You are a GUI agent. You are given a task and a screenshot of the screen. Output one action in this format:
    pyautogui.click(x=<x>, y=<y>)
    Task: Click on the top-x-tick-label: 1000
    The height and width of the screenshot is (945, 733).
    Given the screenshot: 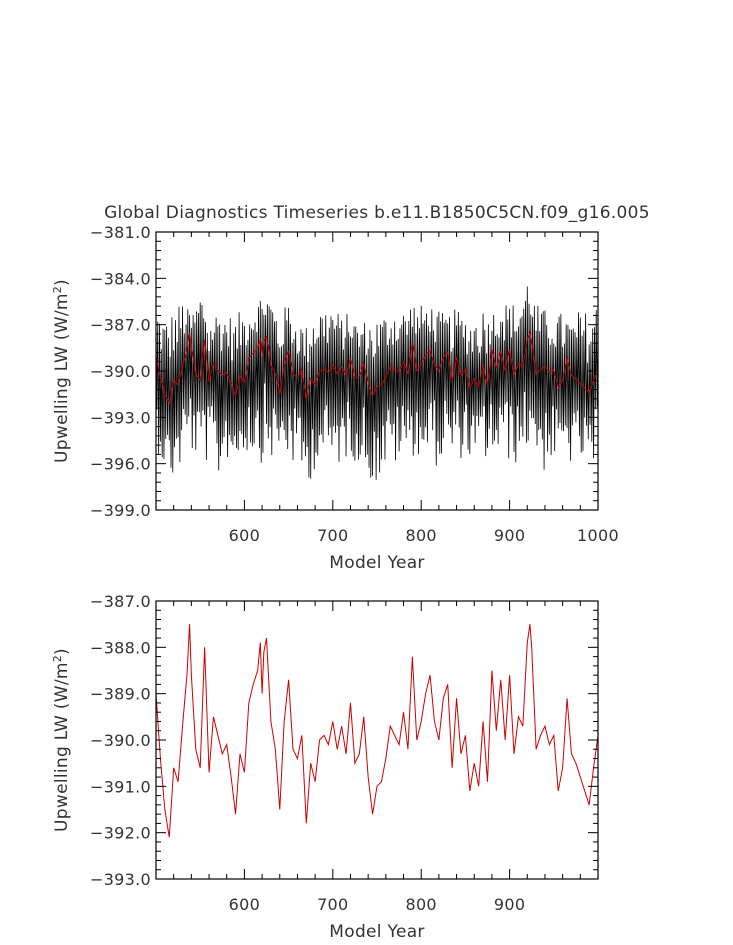 What is the action you would take?
    pyautogui.click(x=598, y=535)
    